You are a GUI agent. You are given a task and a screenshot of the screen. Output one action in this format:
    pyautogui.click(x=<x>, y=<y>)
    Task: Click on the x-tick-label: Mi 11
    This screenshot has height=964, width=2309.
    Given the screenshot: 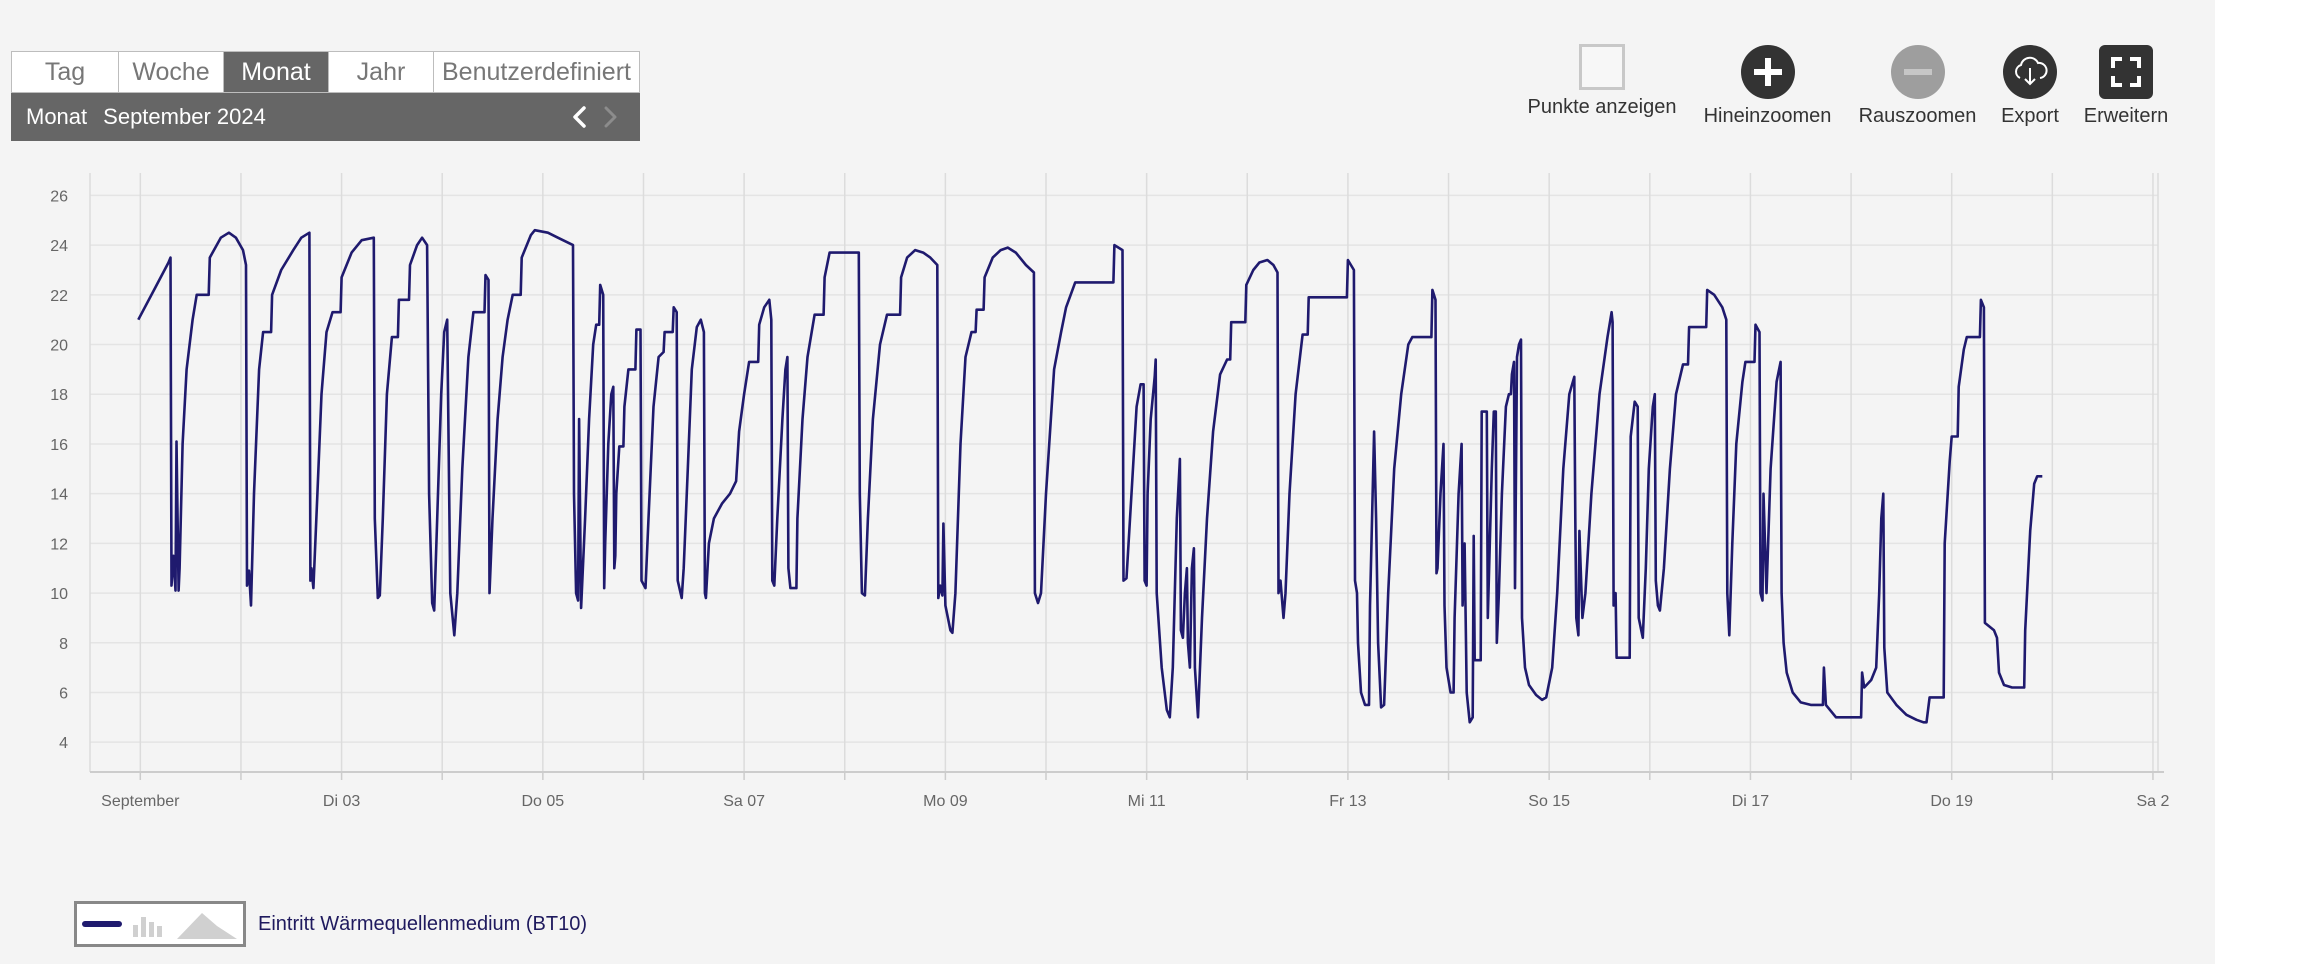 What is the action you would take?
    pyautogui.click(x=1147, y=801)
    